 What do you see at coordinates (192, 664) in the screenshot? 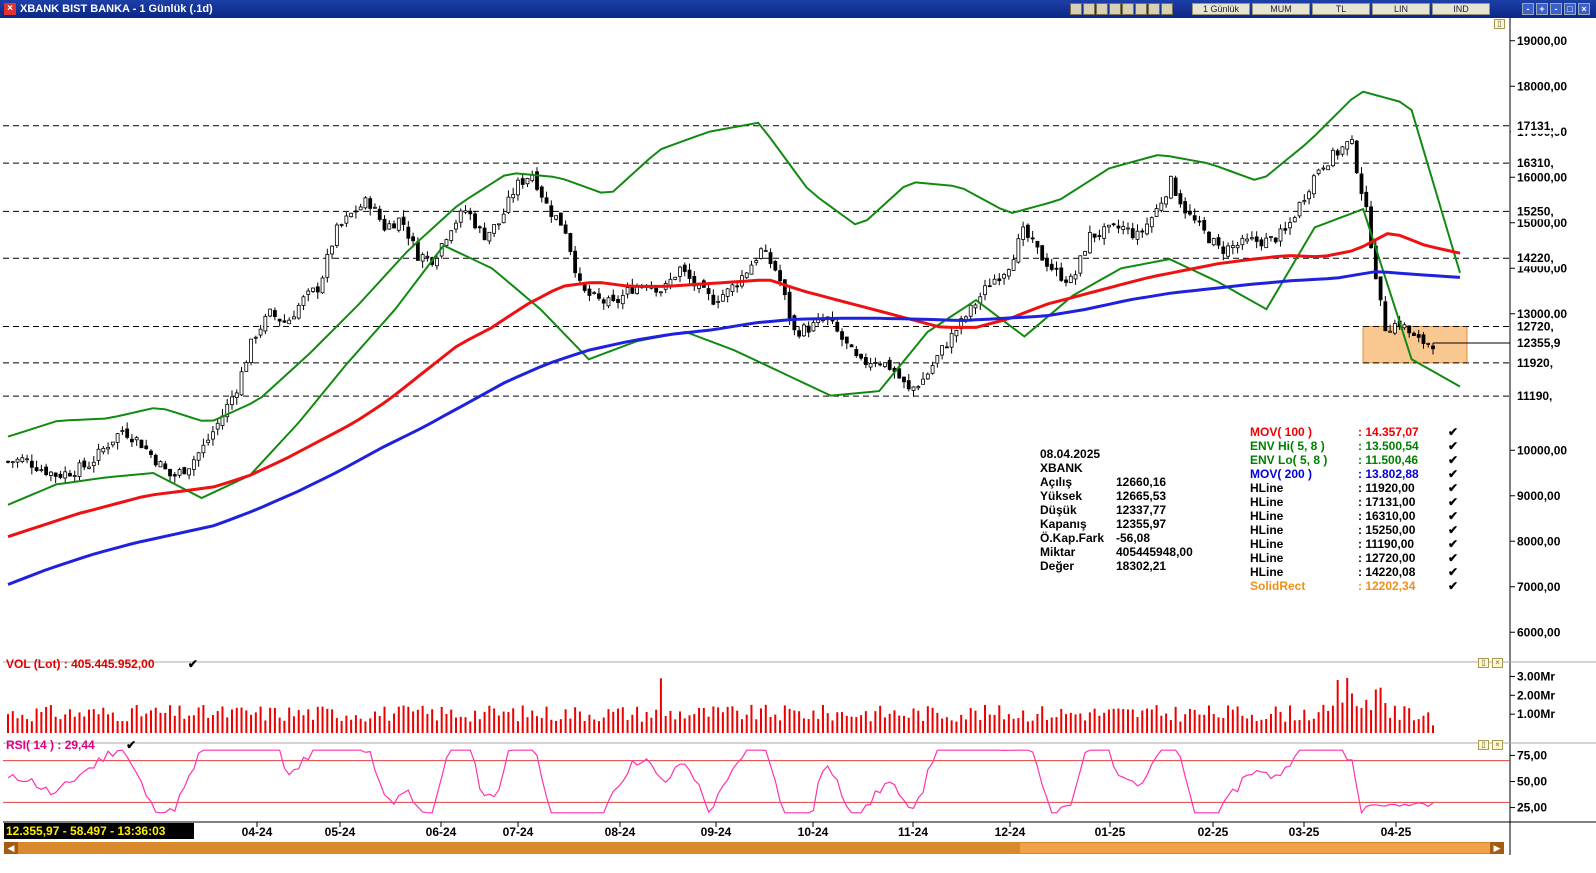
I see `volume-visibility-check: ✔` at bounding box center [192, 664].